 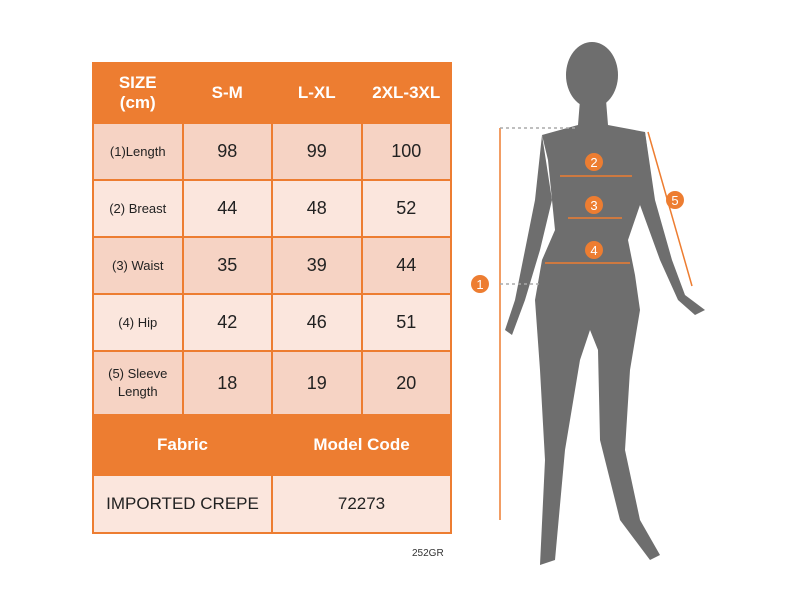 I want to click on model-code-header: Model Code, so click(x=361, y=445).